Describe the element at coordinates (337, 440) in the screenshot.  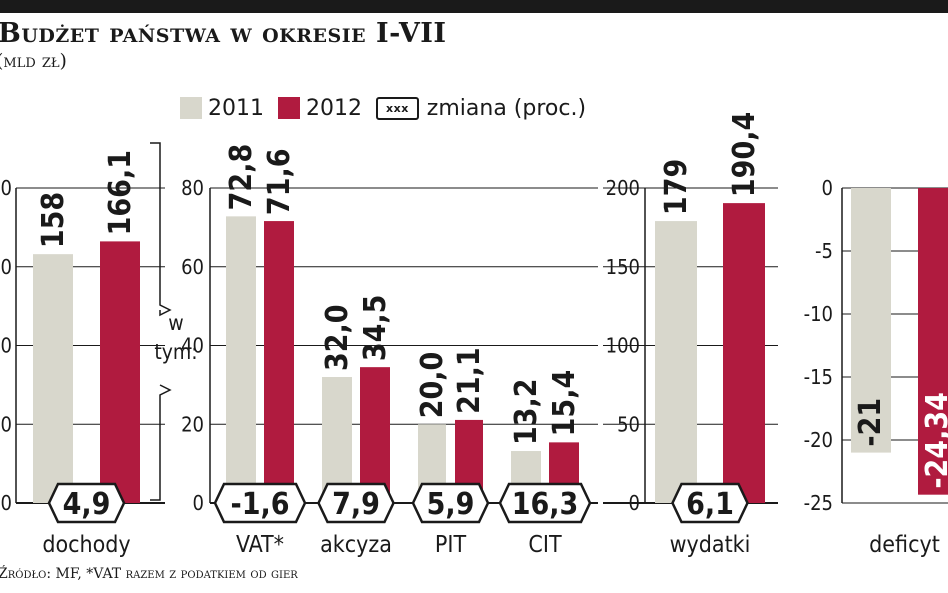
I see `bar-2011-akcyza` at that location.